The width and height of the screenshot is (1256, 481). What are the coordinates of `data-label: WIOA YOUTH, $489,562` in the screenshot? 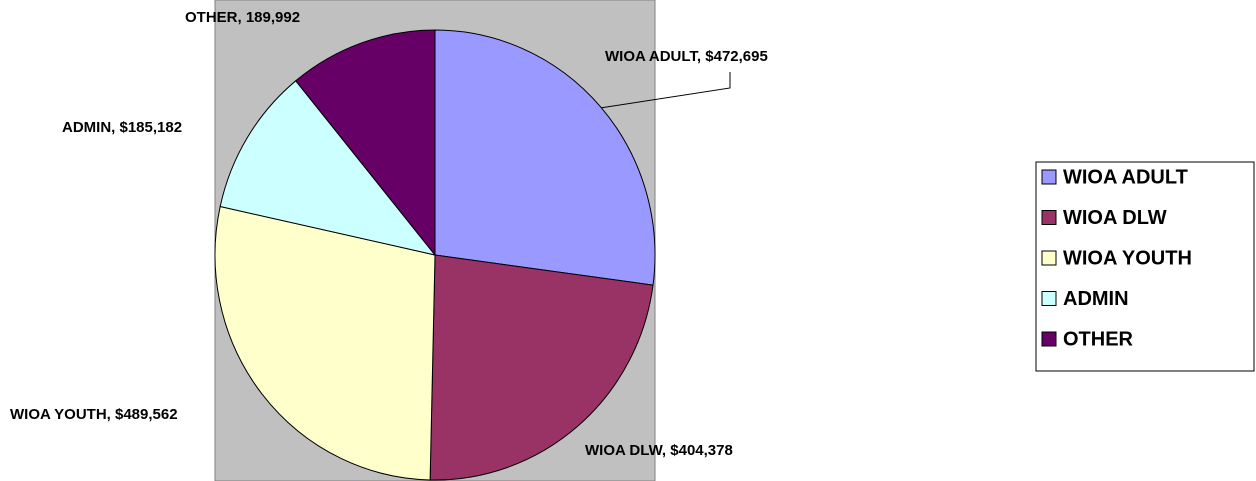 It's located at (94, 414).